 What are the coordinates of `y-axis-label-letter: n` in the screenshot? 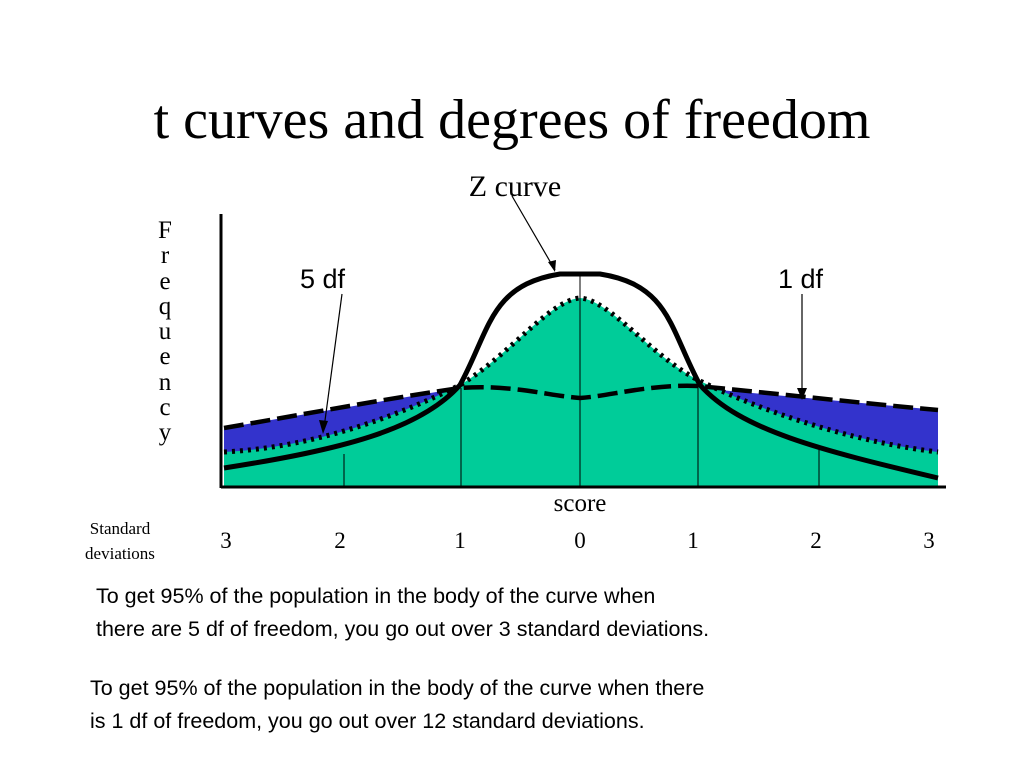 It's located at (165, 382).